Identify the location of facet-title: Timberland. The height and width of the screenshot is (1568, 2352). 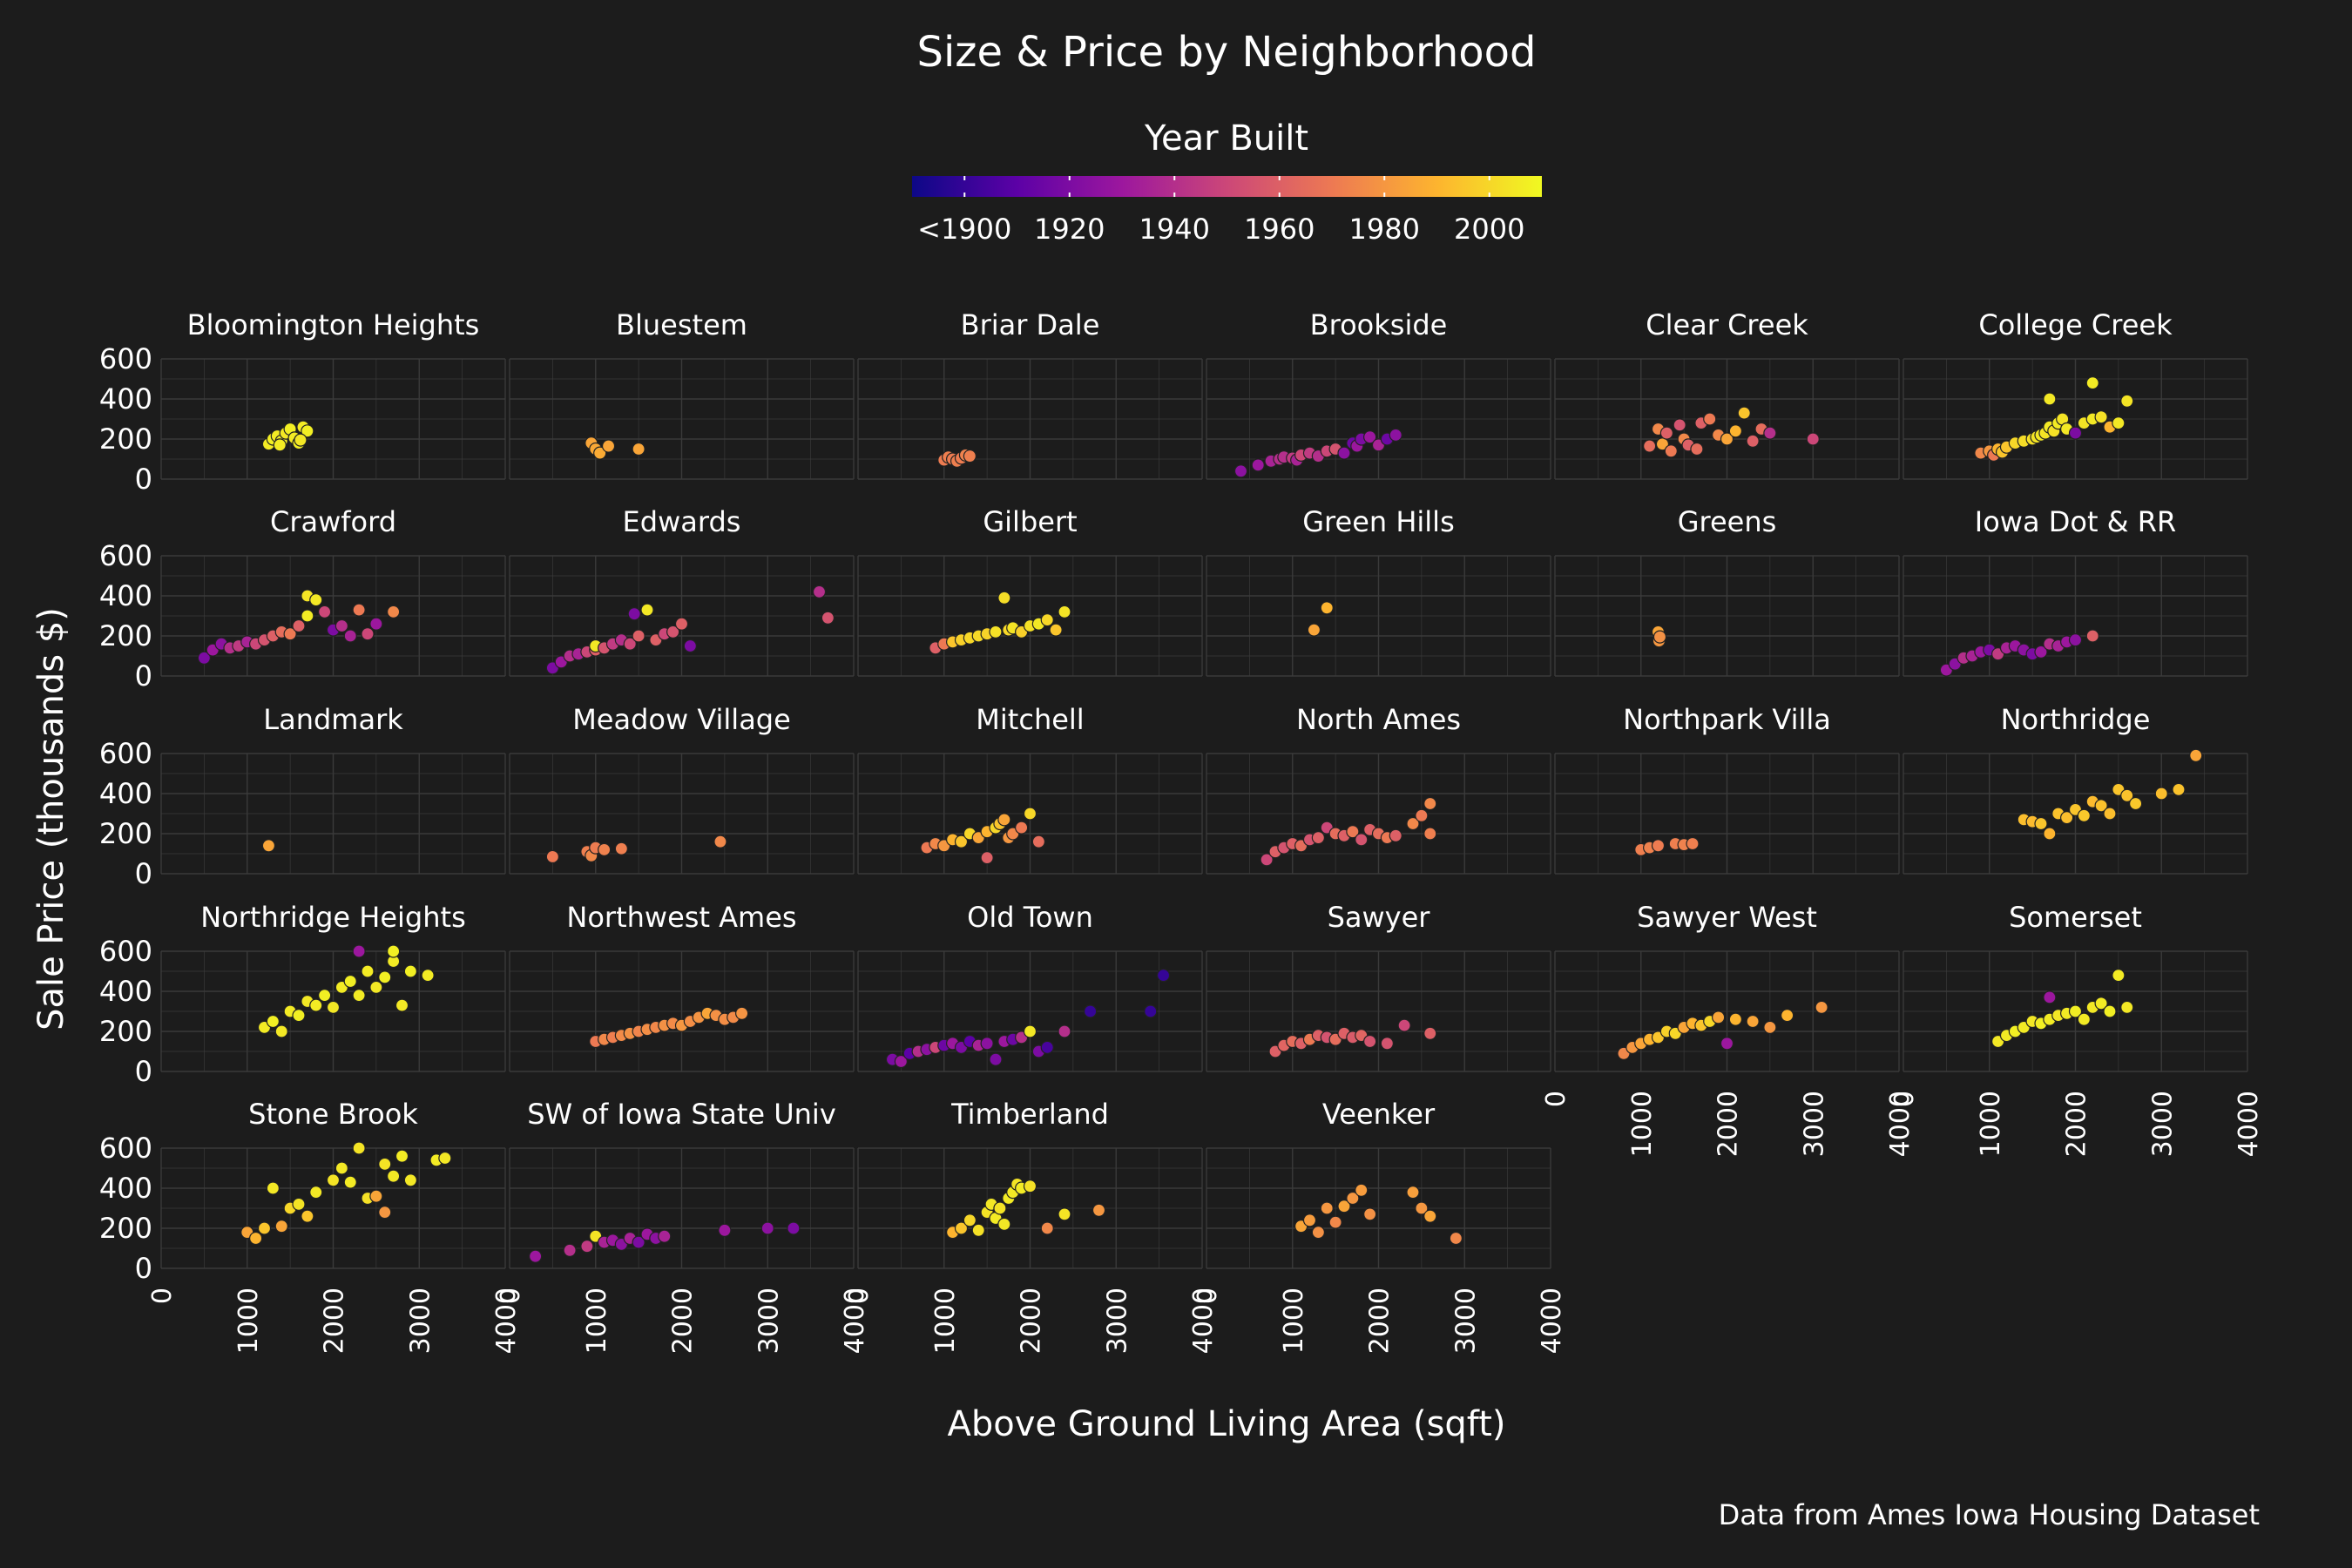
(1029, 1114).